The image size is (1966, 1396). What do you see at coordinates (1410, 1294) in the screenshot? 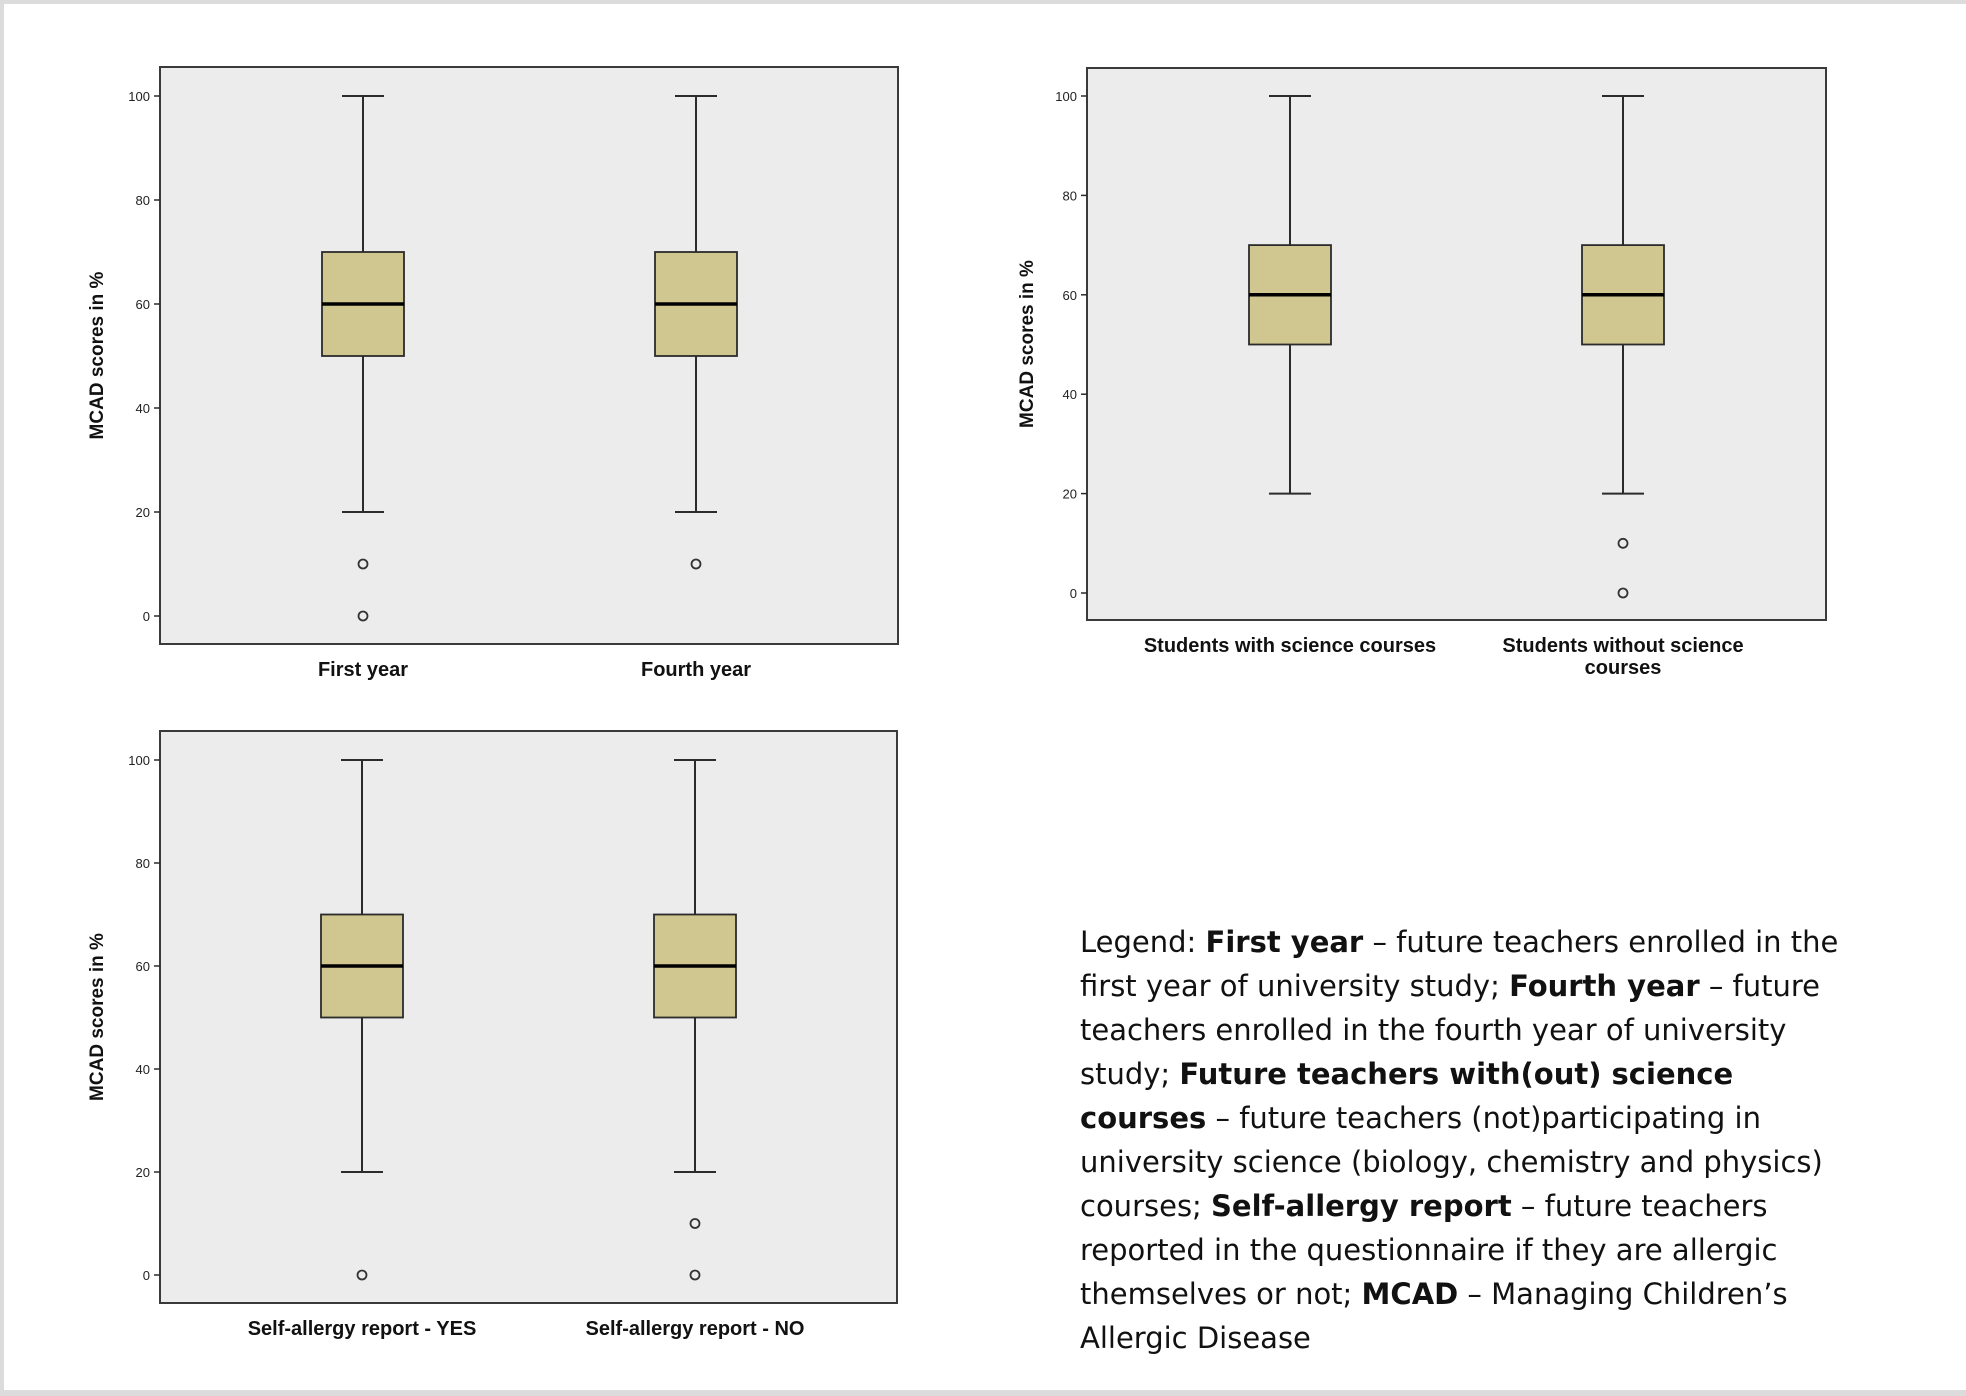
I see `legend-term-mcad: MCAD` at bounding box center [1410, 1294].